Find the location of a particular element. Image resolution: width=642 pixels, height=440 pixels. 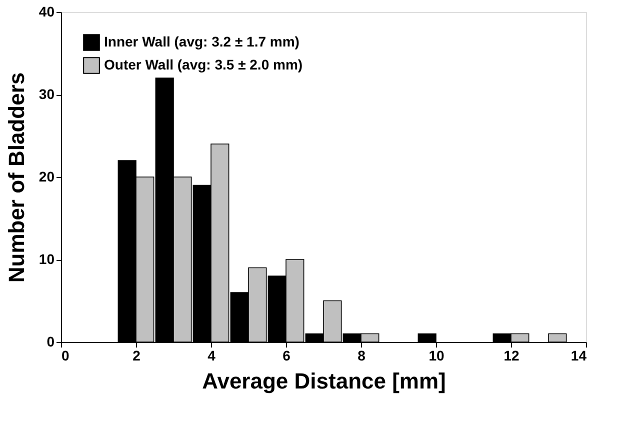

x-tick-label: 10 is located at coordinates (436, 356).